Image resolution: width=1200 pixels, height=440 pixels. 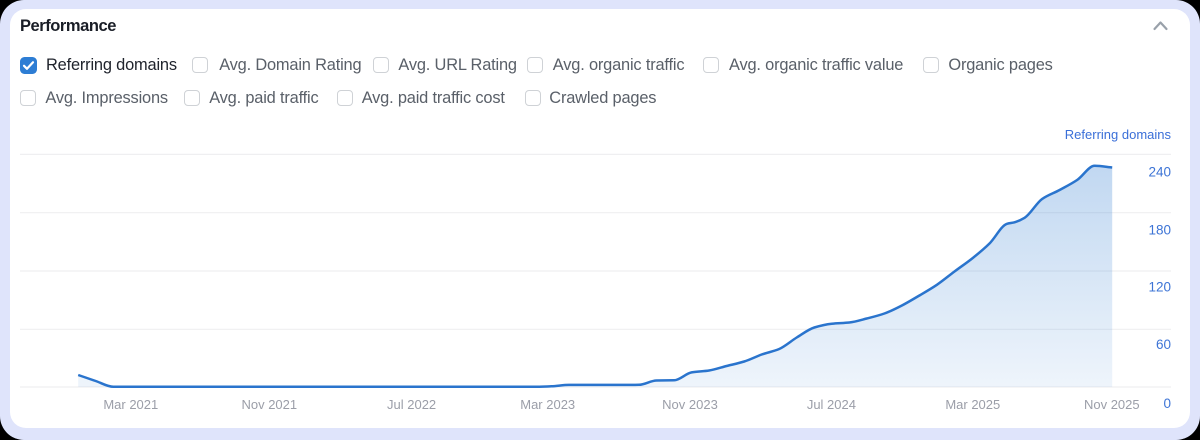 What do you see at coordinates (130, 404) in the screenshot?
I see `svg-text: Mar 2021` at bounding box center [130, 404].